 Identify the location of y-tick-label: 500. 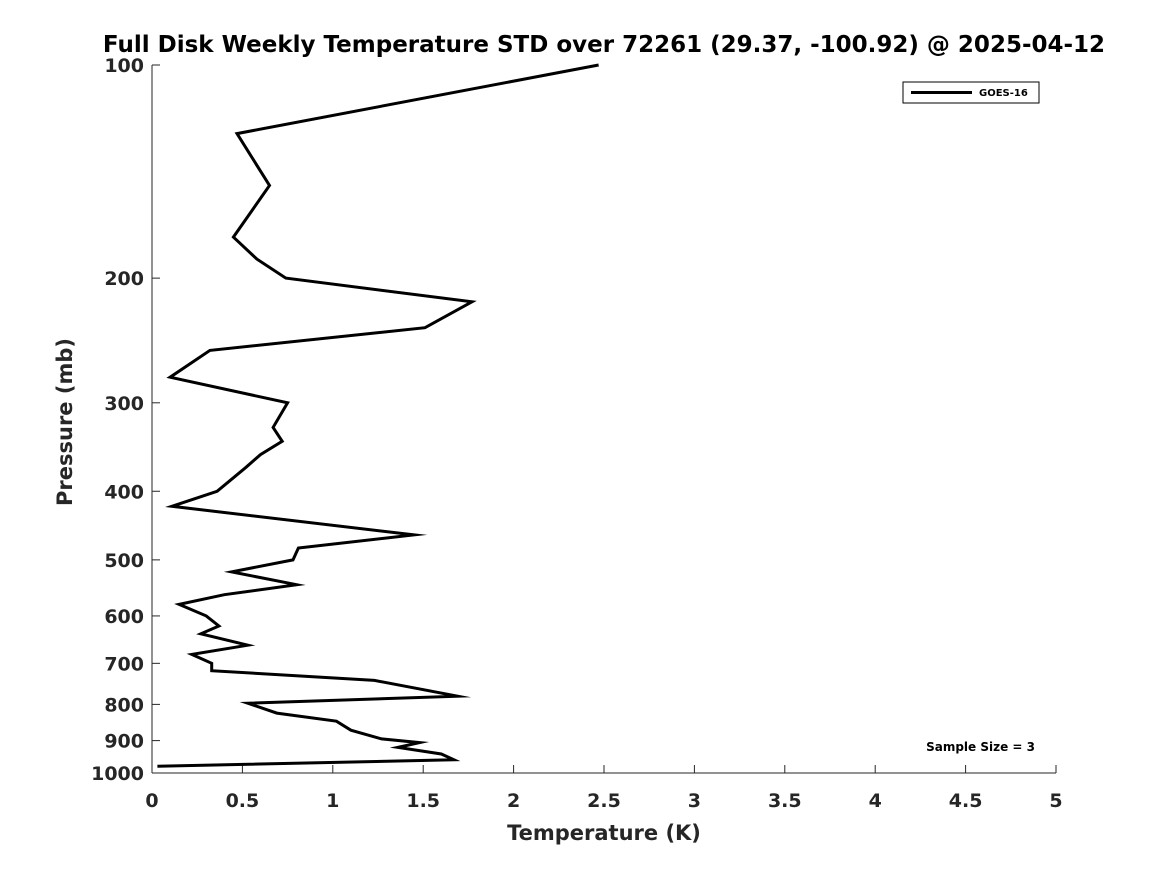
(124, 561).